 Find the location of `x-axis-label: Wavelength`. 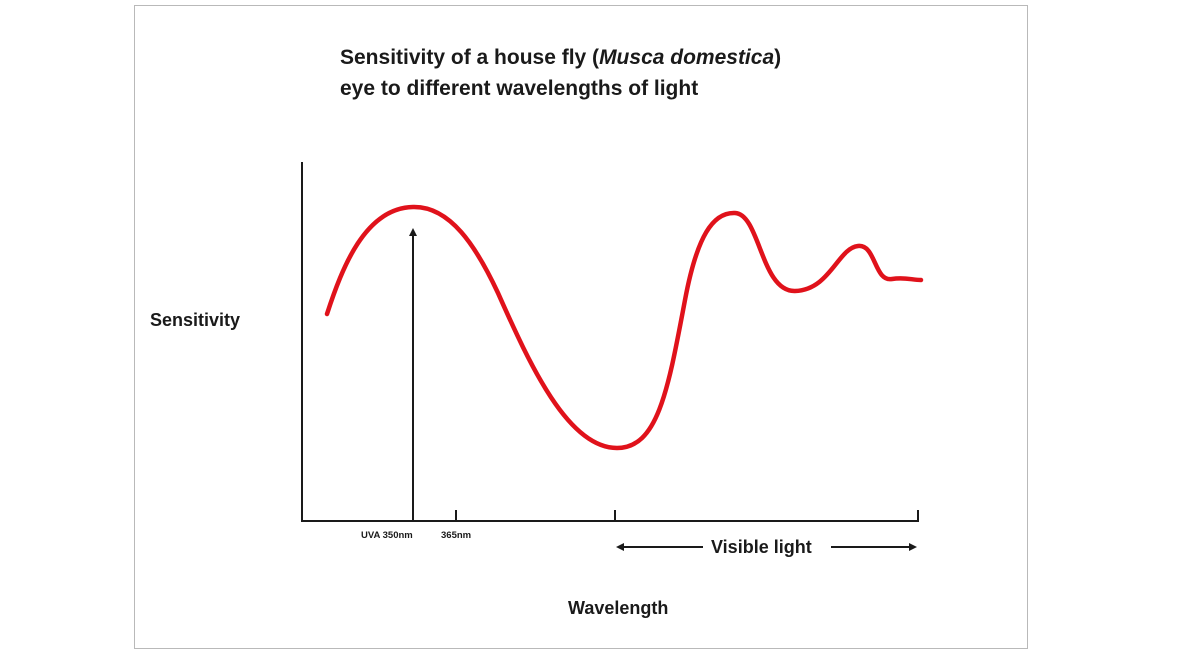

x-axis-label: Wavelength is located at coordinates (618, 608).